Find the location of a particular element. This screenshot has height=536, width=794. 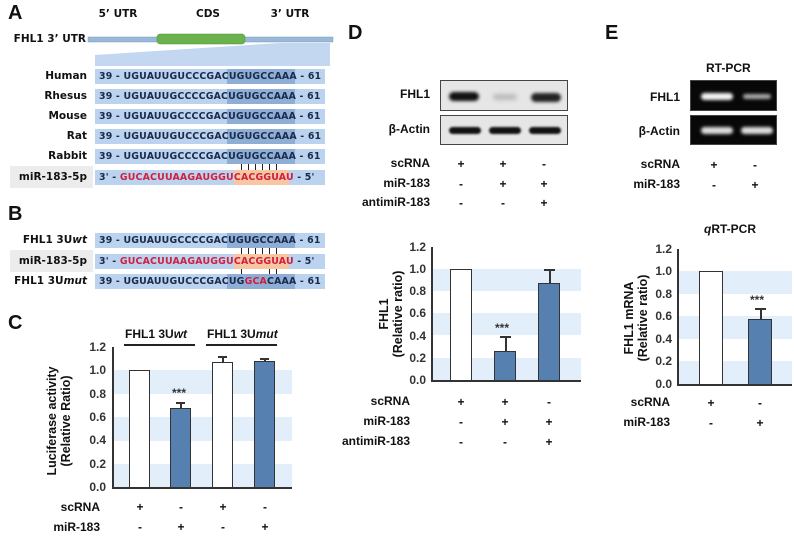

gel-title: RT-PCR is located at coordinates (728, 68).